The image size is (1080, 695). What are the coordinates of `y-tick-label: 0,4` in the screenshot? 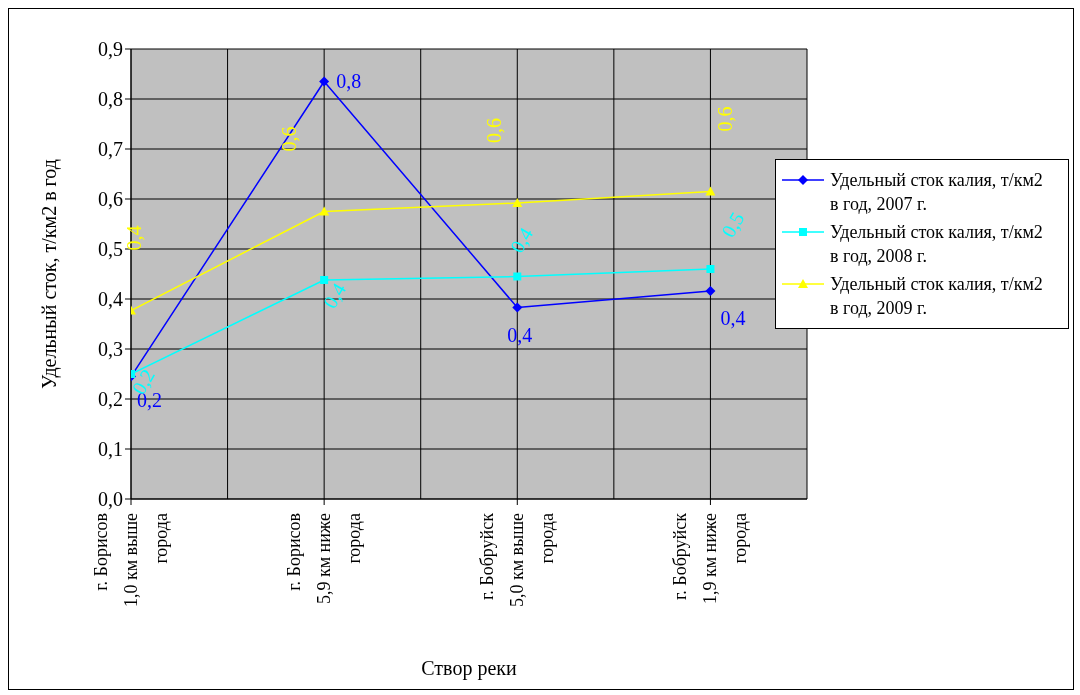 It's located at (110, 299).